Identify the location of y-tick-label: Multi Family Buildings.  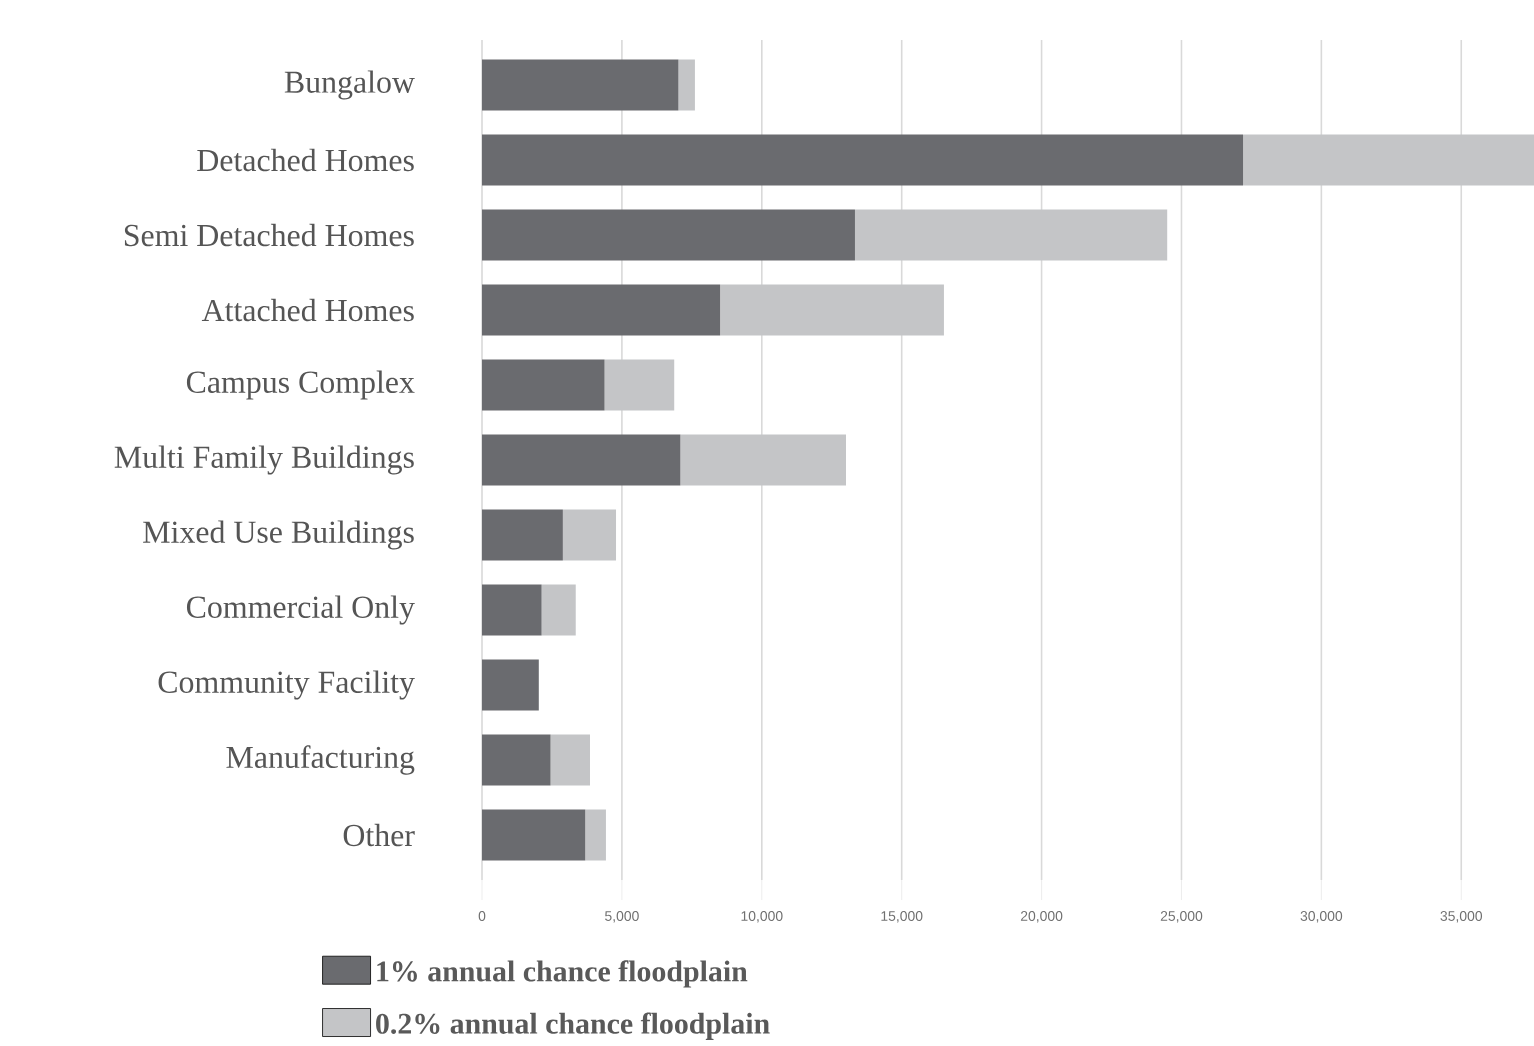
(264, 460).